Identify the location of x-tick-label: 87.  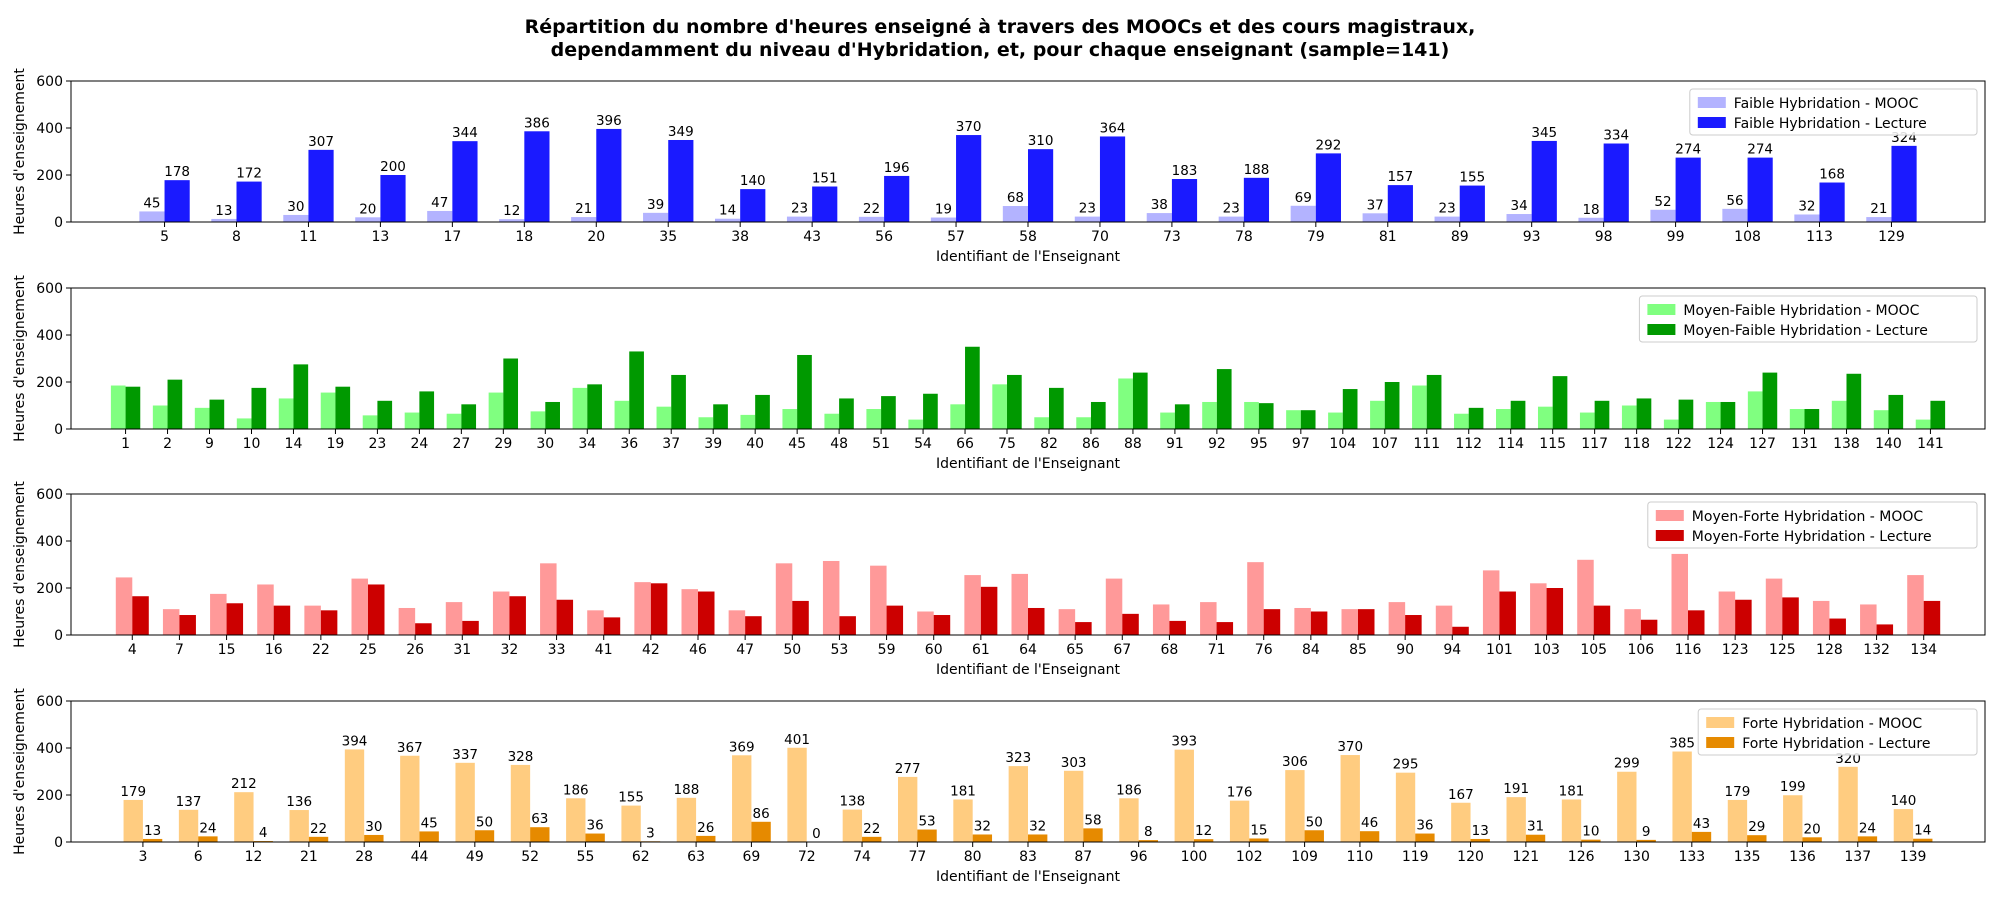
(1083, 857).